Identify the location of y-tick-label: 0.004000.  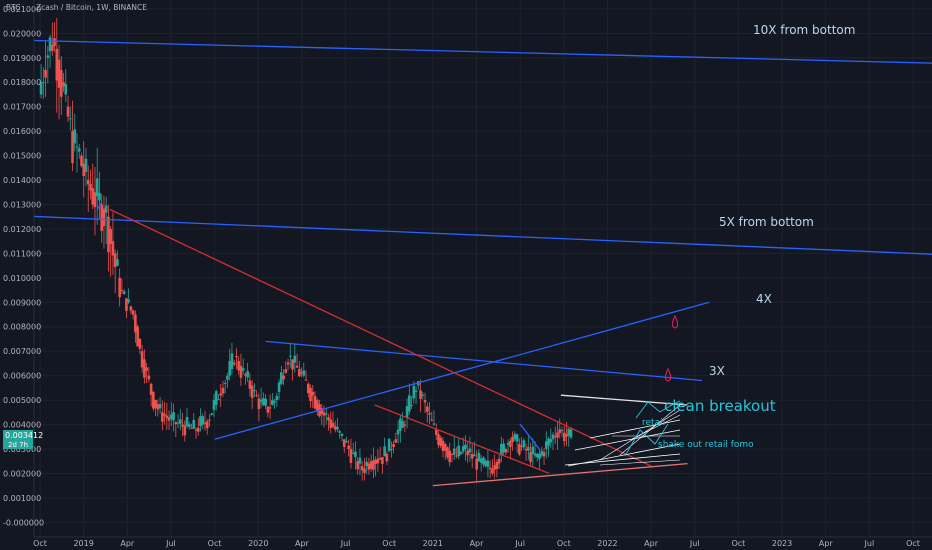
(22, 425).